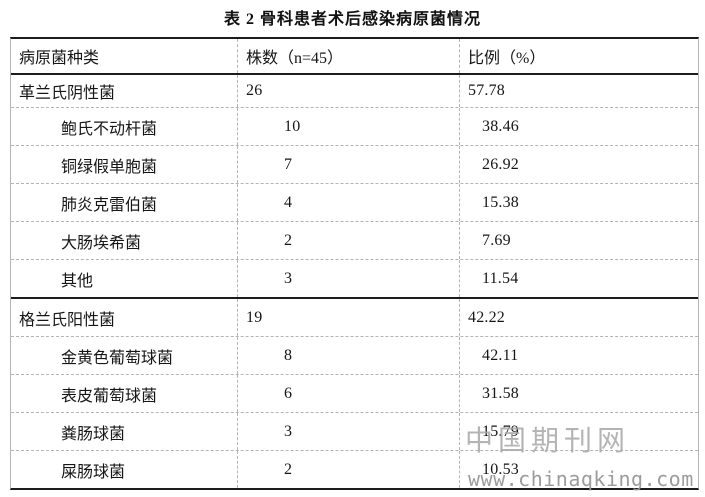  I want to click on strain-count-cell: 6, so click(348, 393).